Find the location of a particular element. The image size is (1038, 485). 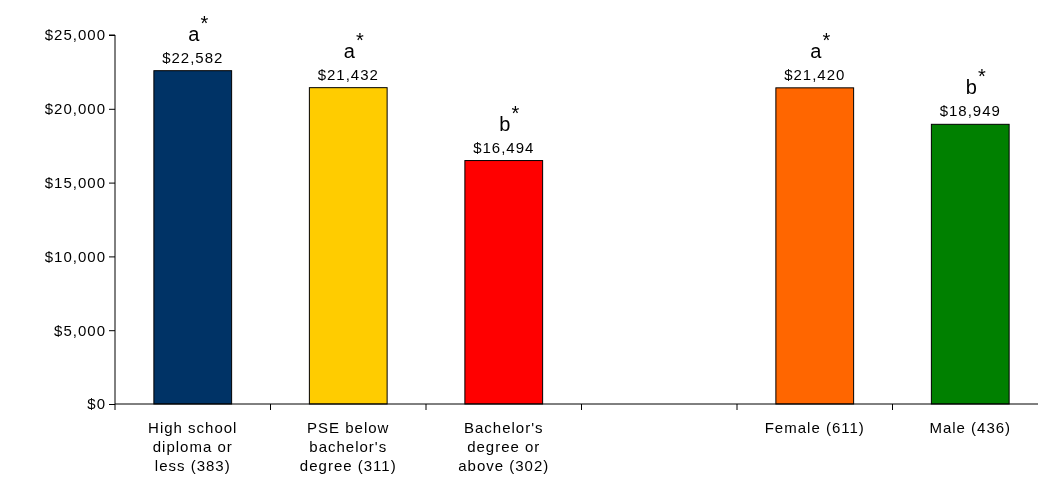

x-tick-label: Bachelor's degree or above (302) is located at coordinates (504, 446).